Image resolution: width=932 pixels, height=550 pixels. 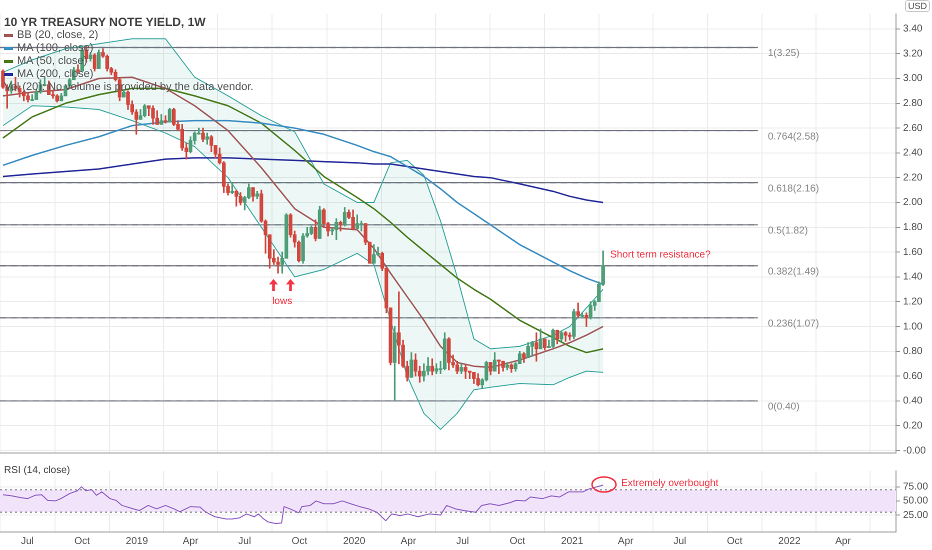 I want to click on x-tick-label: 2020, so click(x=354, y=541).